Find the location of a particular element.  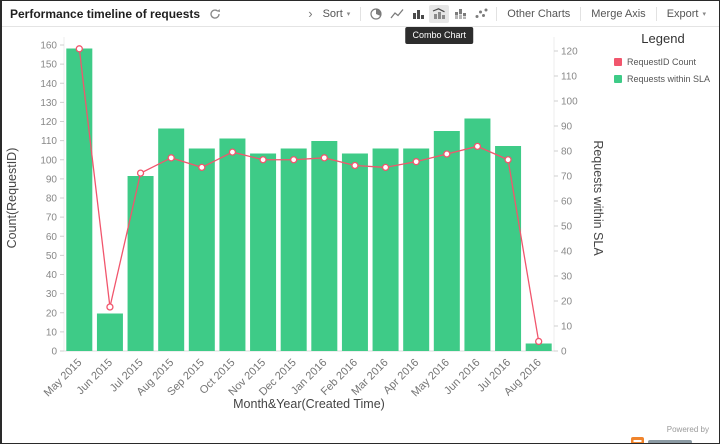

merge-axis-label: Merge Axis is located at coordinates (618, 13).